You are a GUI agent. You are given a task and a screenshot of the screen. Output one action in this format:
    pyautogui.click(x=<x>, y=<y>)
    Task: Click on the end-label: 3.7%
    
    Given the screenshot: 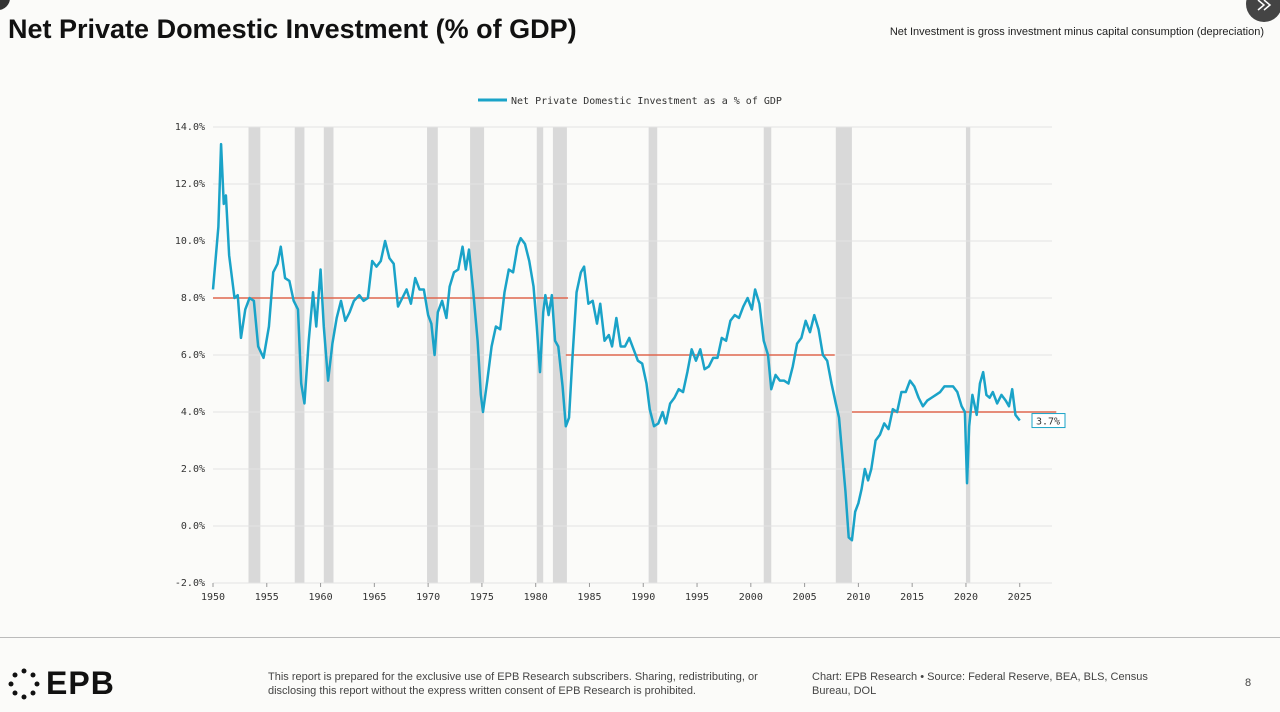 What is the action you would take?
    pyautogui.click(x=1048, y=422)
    